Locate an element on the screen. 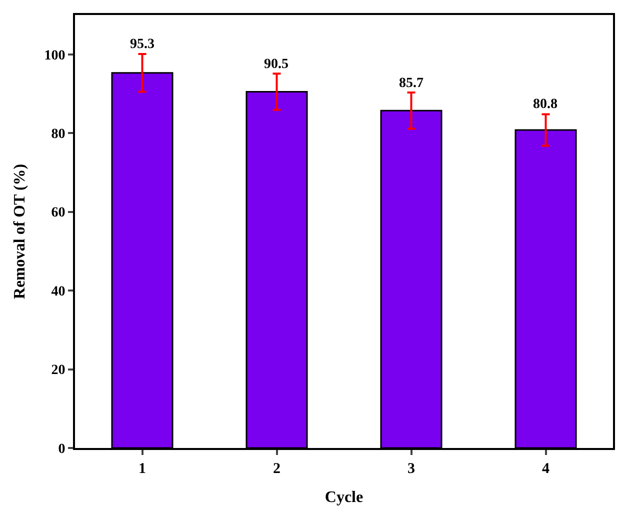 This screenshot has width=625, height=518. x-axis-title: Cycle is located at coordinates (344, 497).